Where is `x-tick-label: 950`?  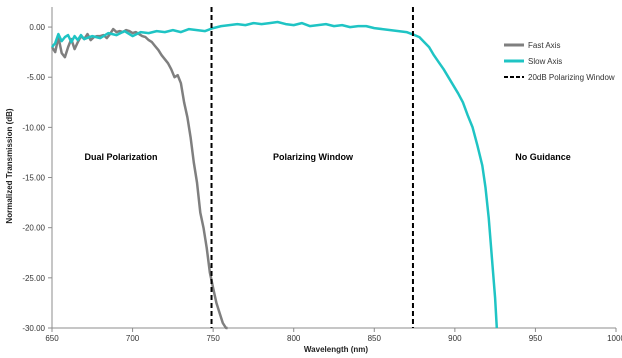 x-tick-label: 950 is located at coordinates (536, 338).